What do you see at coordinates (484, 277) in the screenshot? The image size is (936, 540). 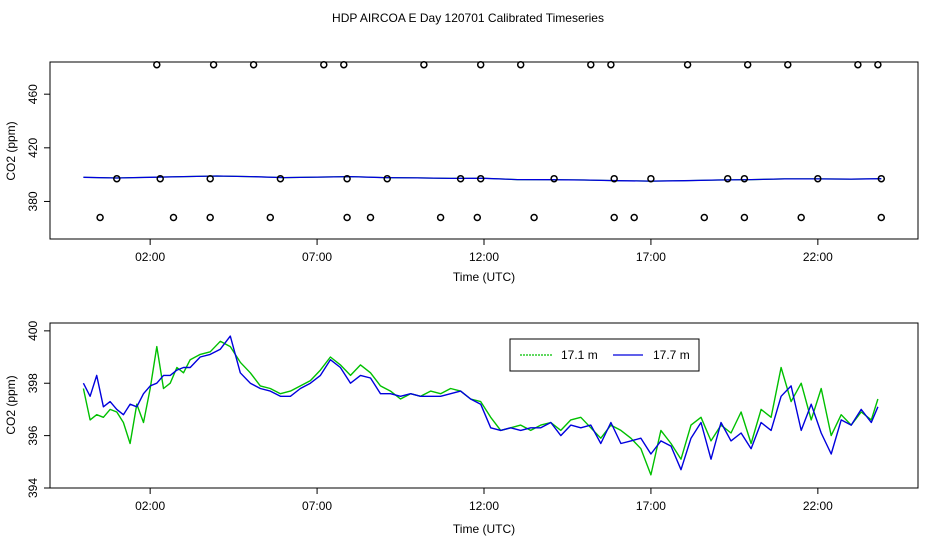 I see `top-x-axis-label: Time (UTC)` at bounding box center [484, 277].